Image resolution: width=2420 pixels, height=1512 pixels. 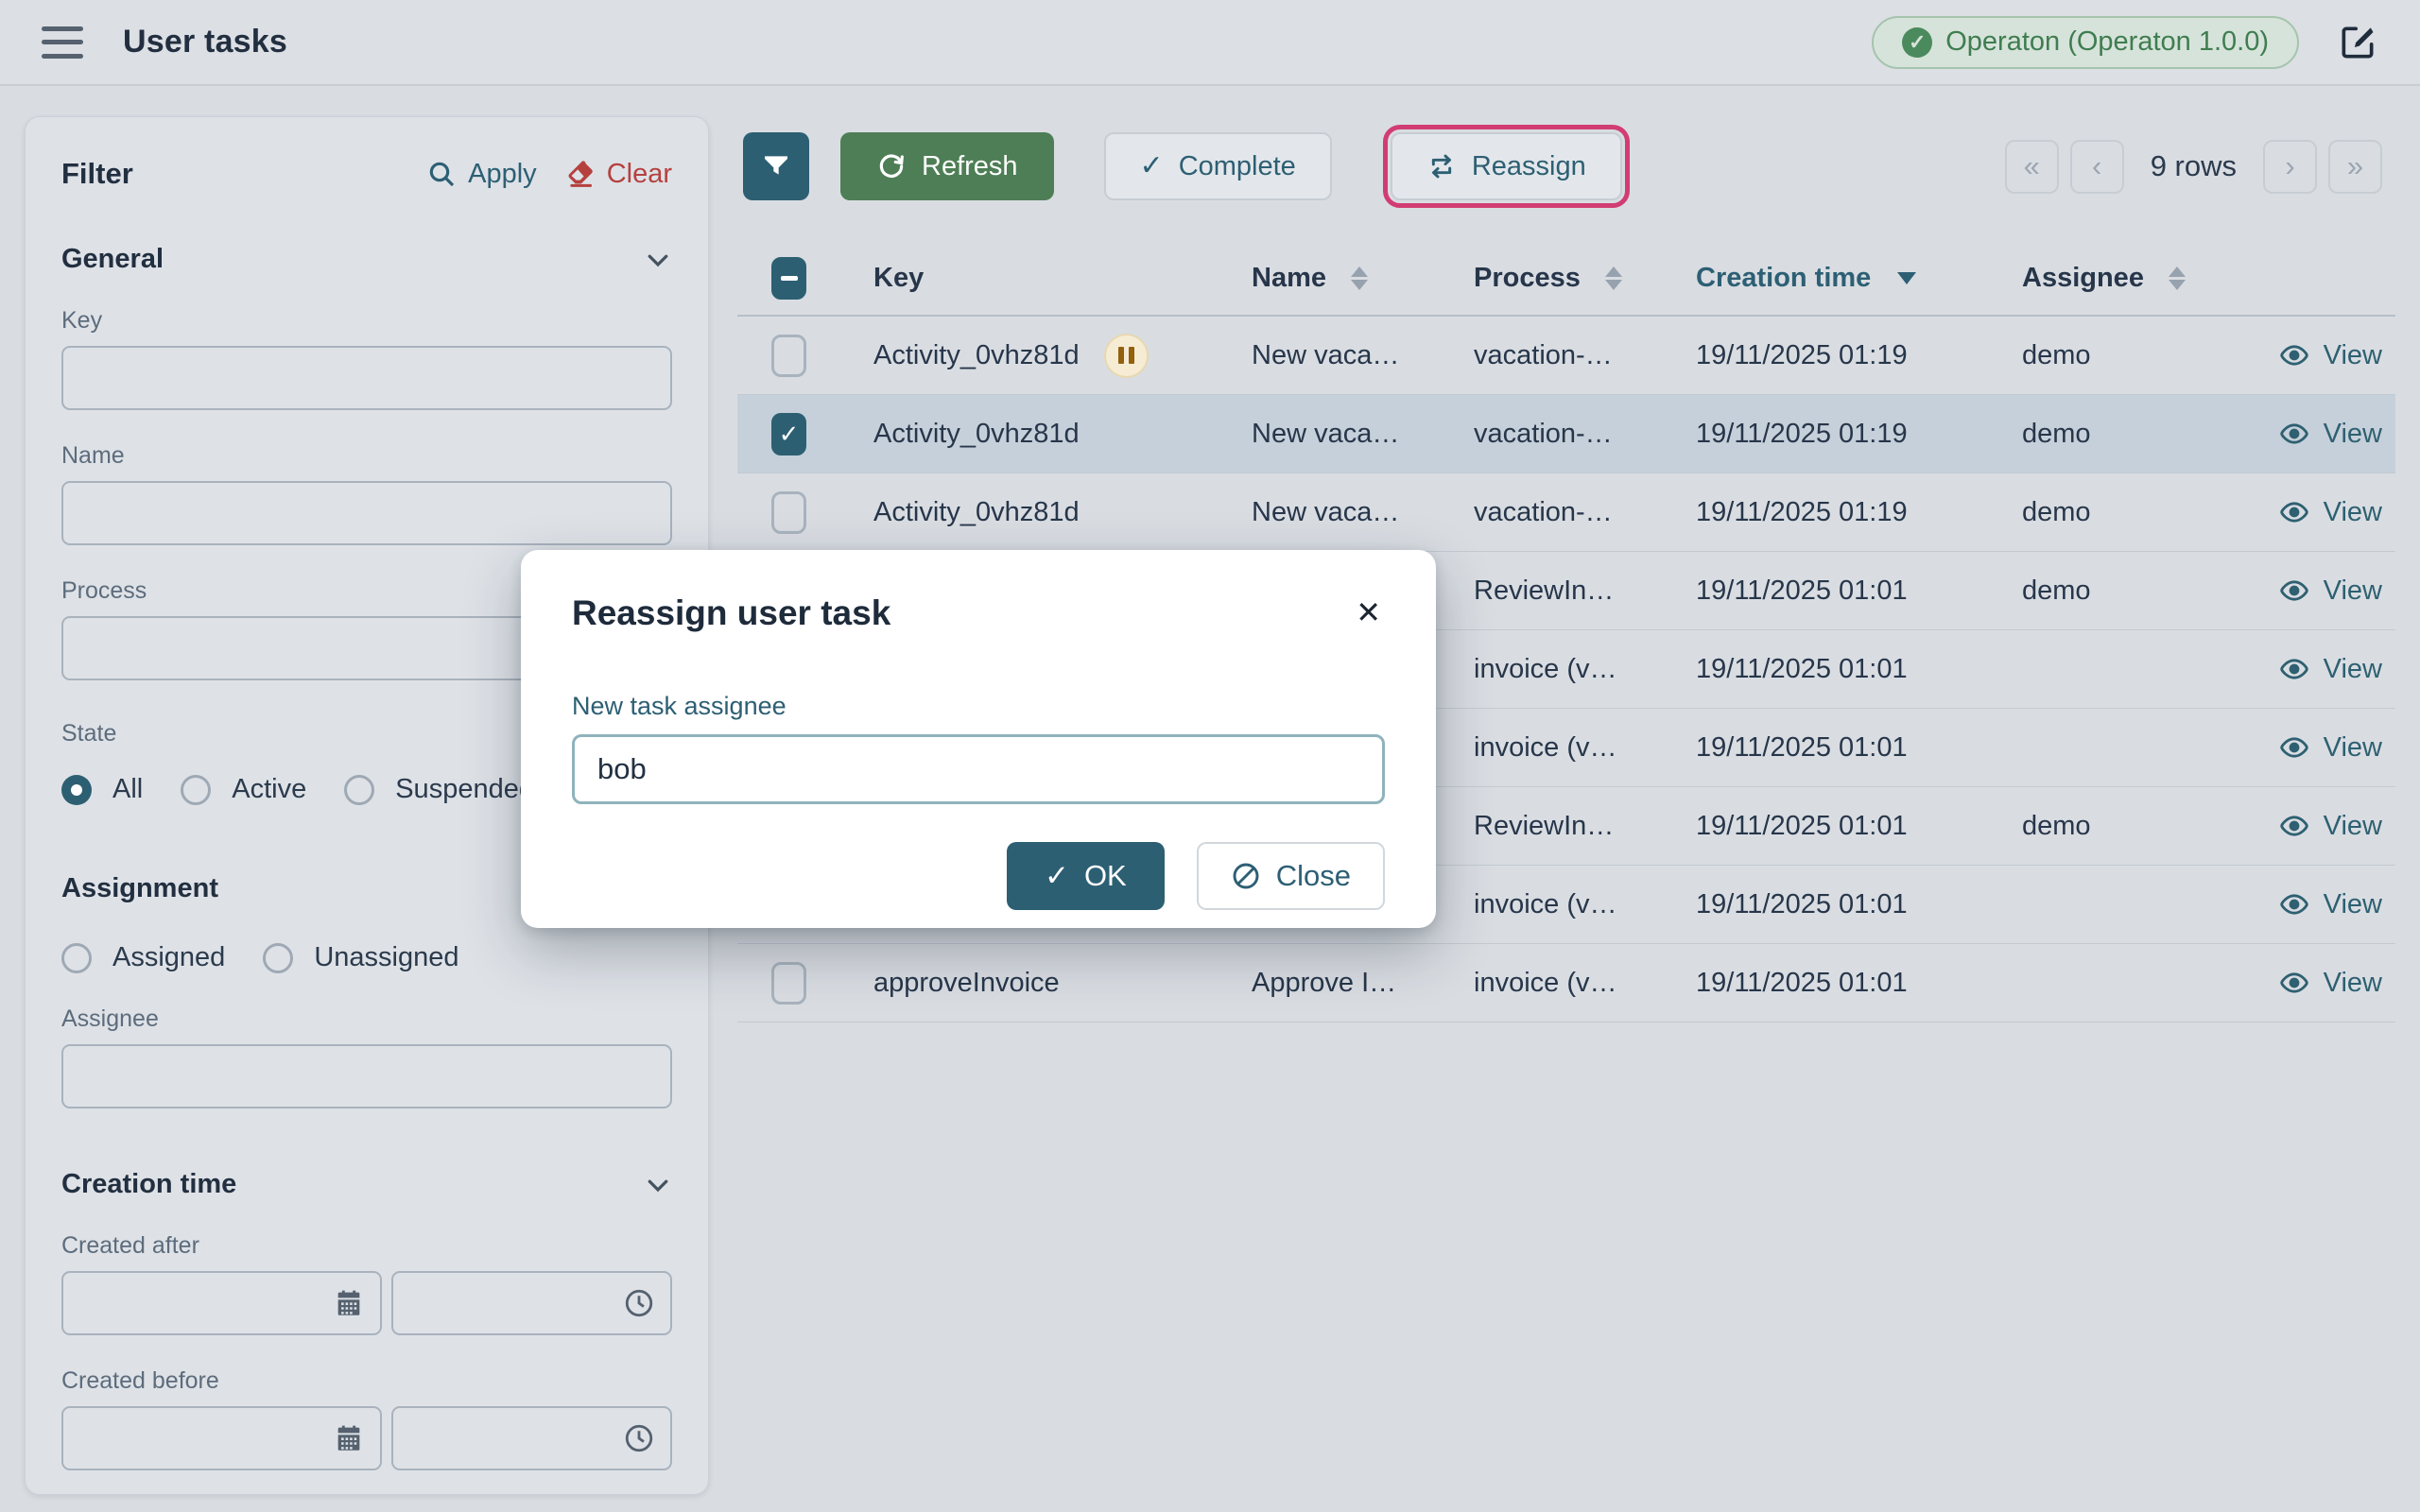 What do you see at coordinates (1237, 165) in the screenshot?
I see `complete-button-label: Complete` at bounding box center [1237, 165].